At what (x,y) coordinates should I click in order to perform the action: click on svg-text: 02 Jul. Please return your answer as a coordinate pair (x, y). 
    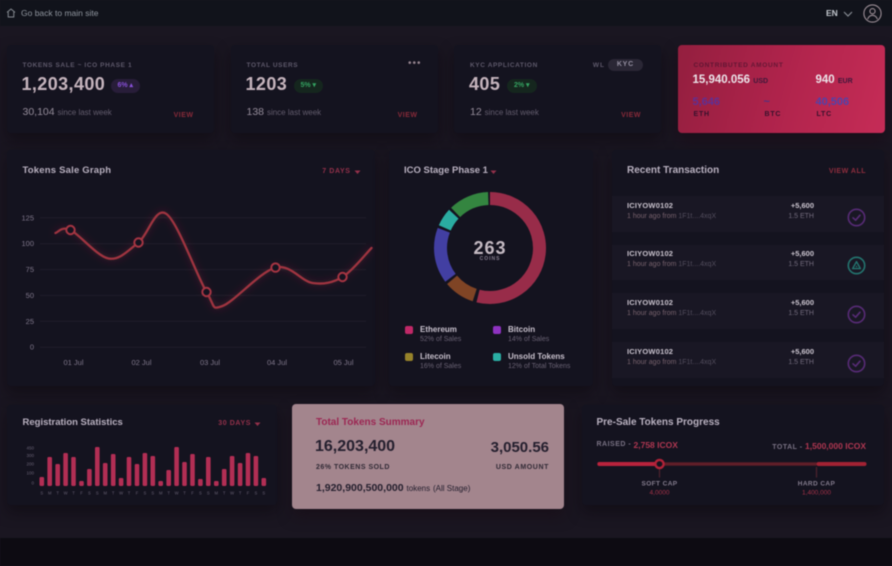
    Looking at the image, I should click on (141, 362).